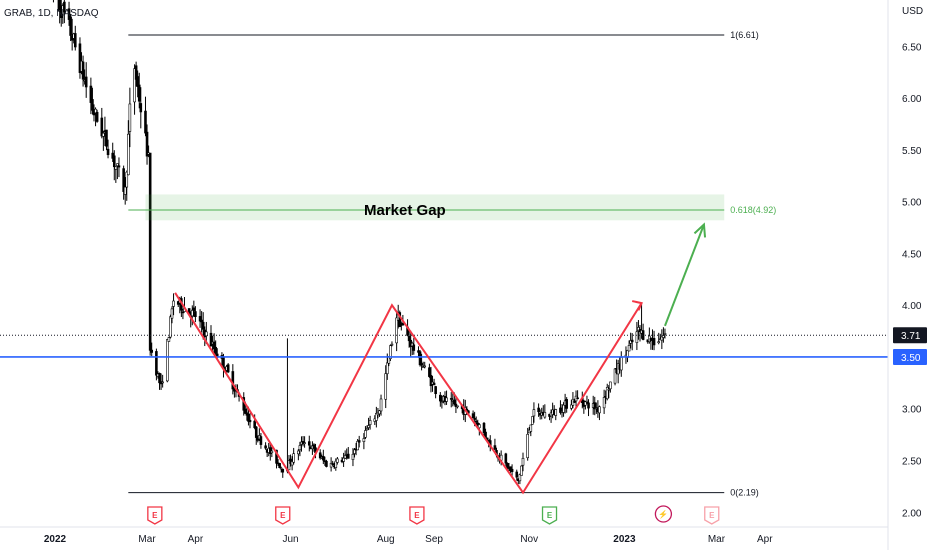  I want to click on time-tick-label: Jun, so click(290, 539).